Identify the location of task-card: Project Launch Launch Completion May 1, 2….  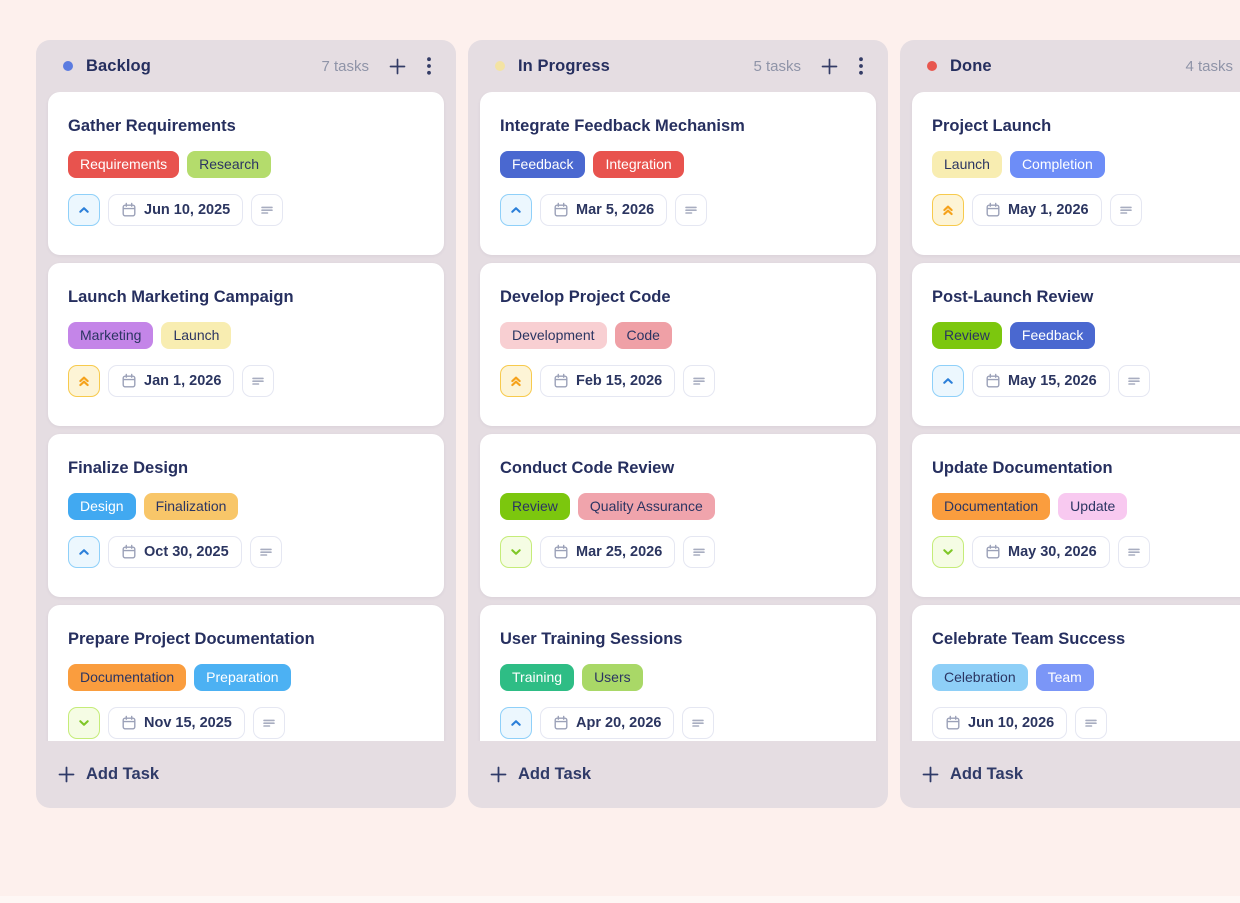
(1076, 173).